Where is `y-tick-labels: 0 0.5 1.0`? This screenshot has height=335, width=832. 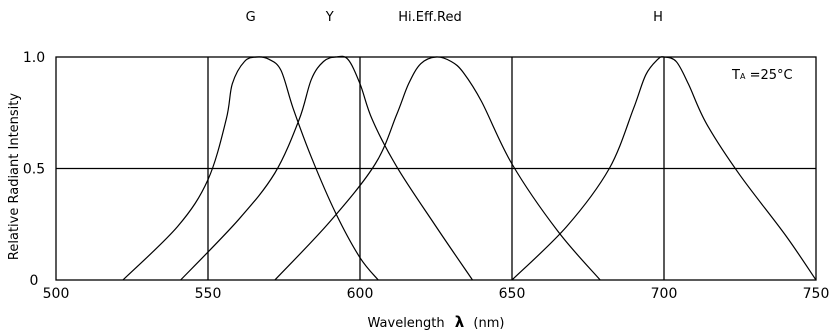
y-tick-labels: 0 0.5 1.0 is located at coordinates (34, 169).